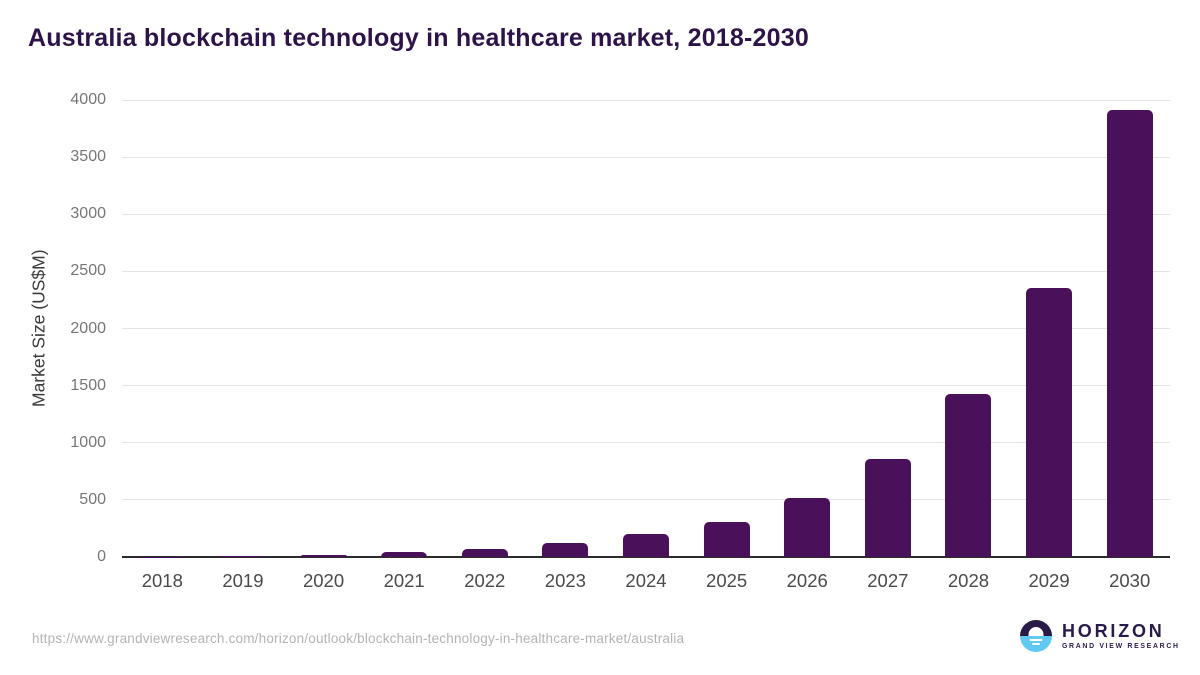 Image resolution: width=1200 pixels, height=675 pixels. I want to click on x-tick-2028: 2028, so click(968, 580).